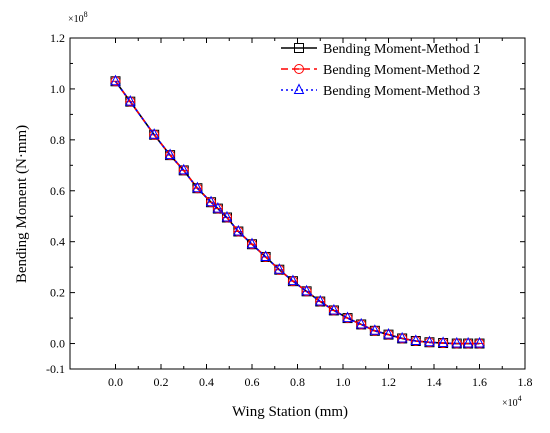  Describe the element at coordinates (299, 69) in the screenshot. I see `data-point-circle` at that location.